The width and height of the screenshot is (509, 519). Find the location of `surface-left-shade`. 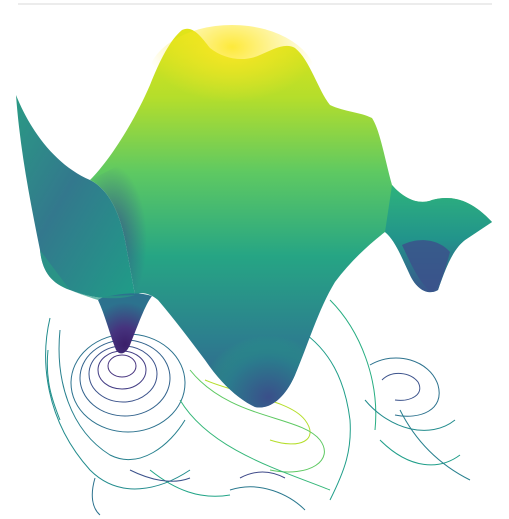

surface-left-shade is located at coordinates (126, 225).